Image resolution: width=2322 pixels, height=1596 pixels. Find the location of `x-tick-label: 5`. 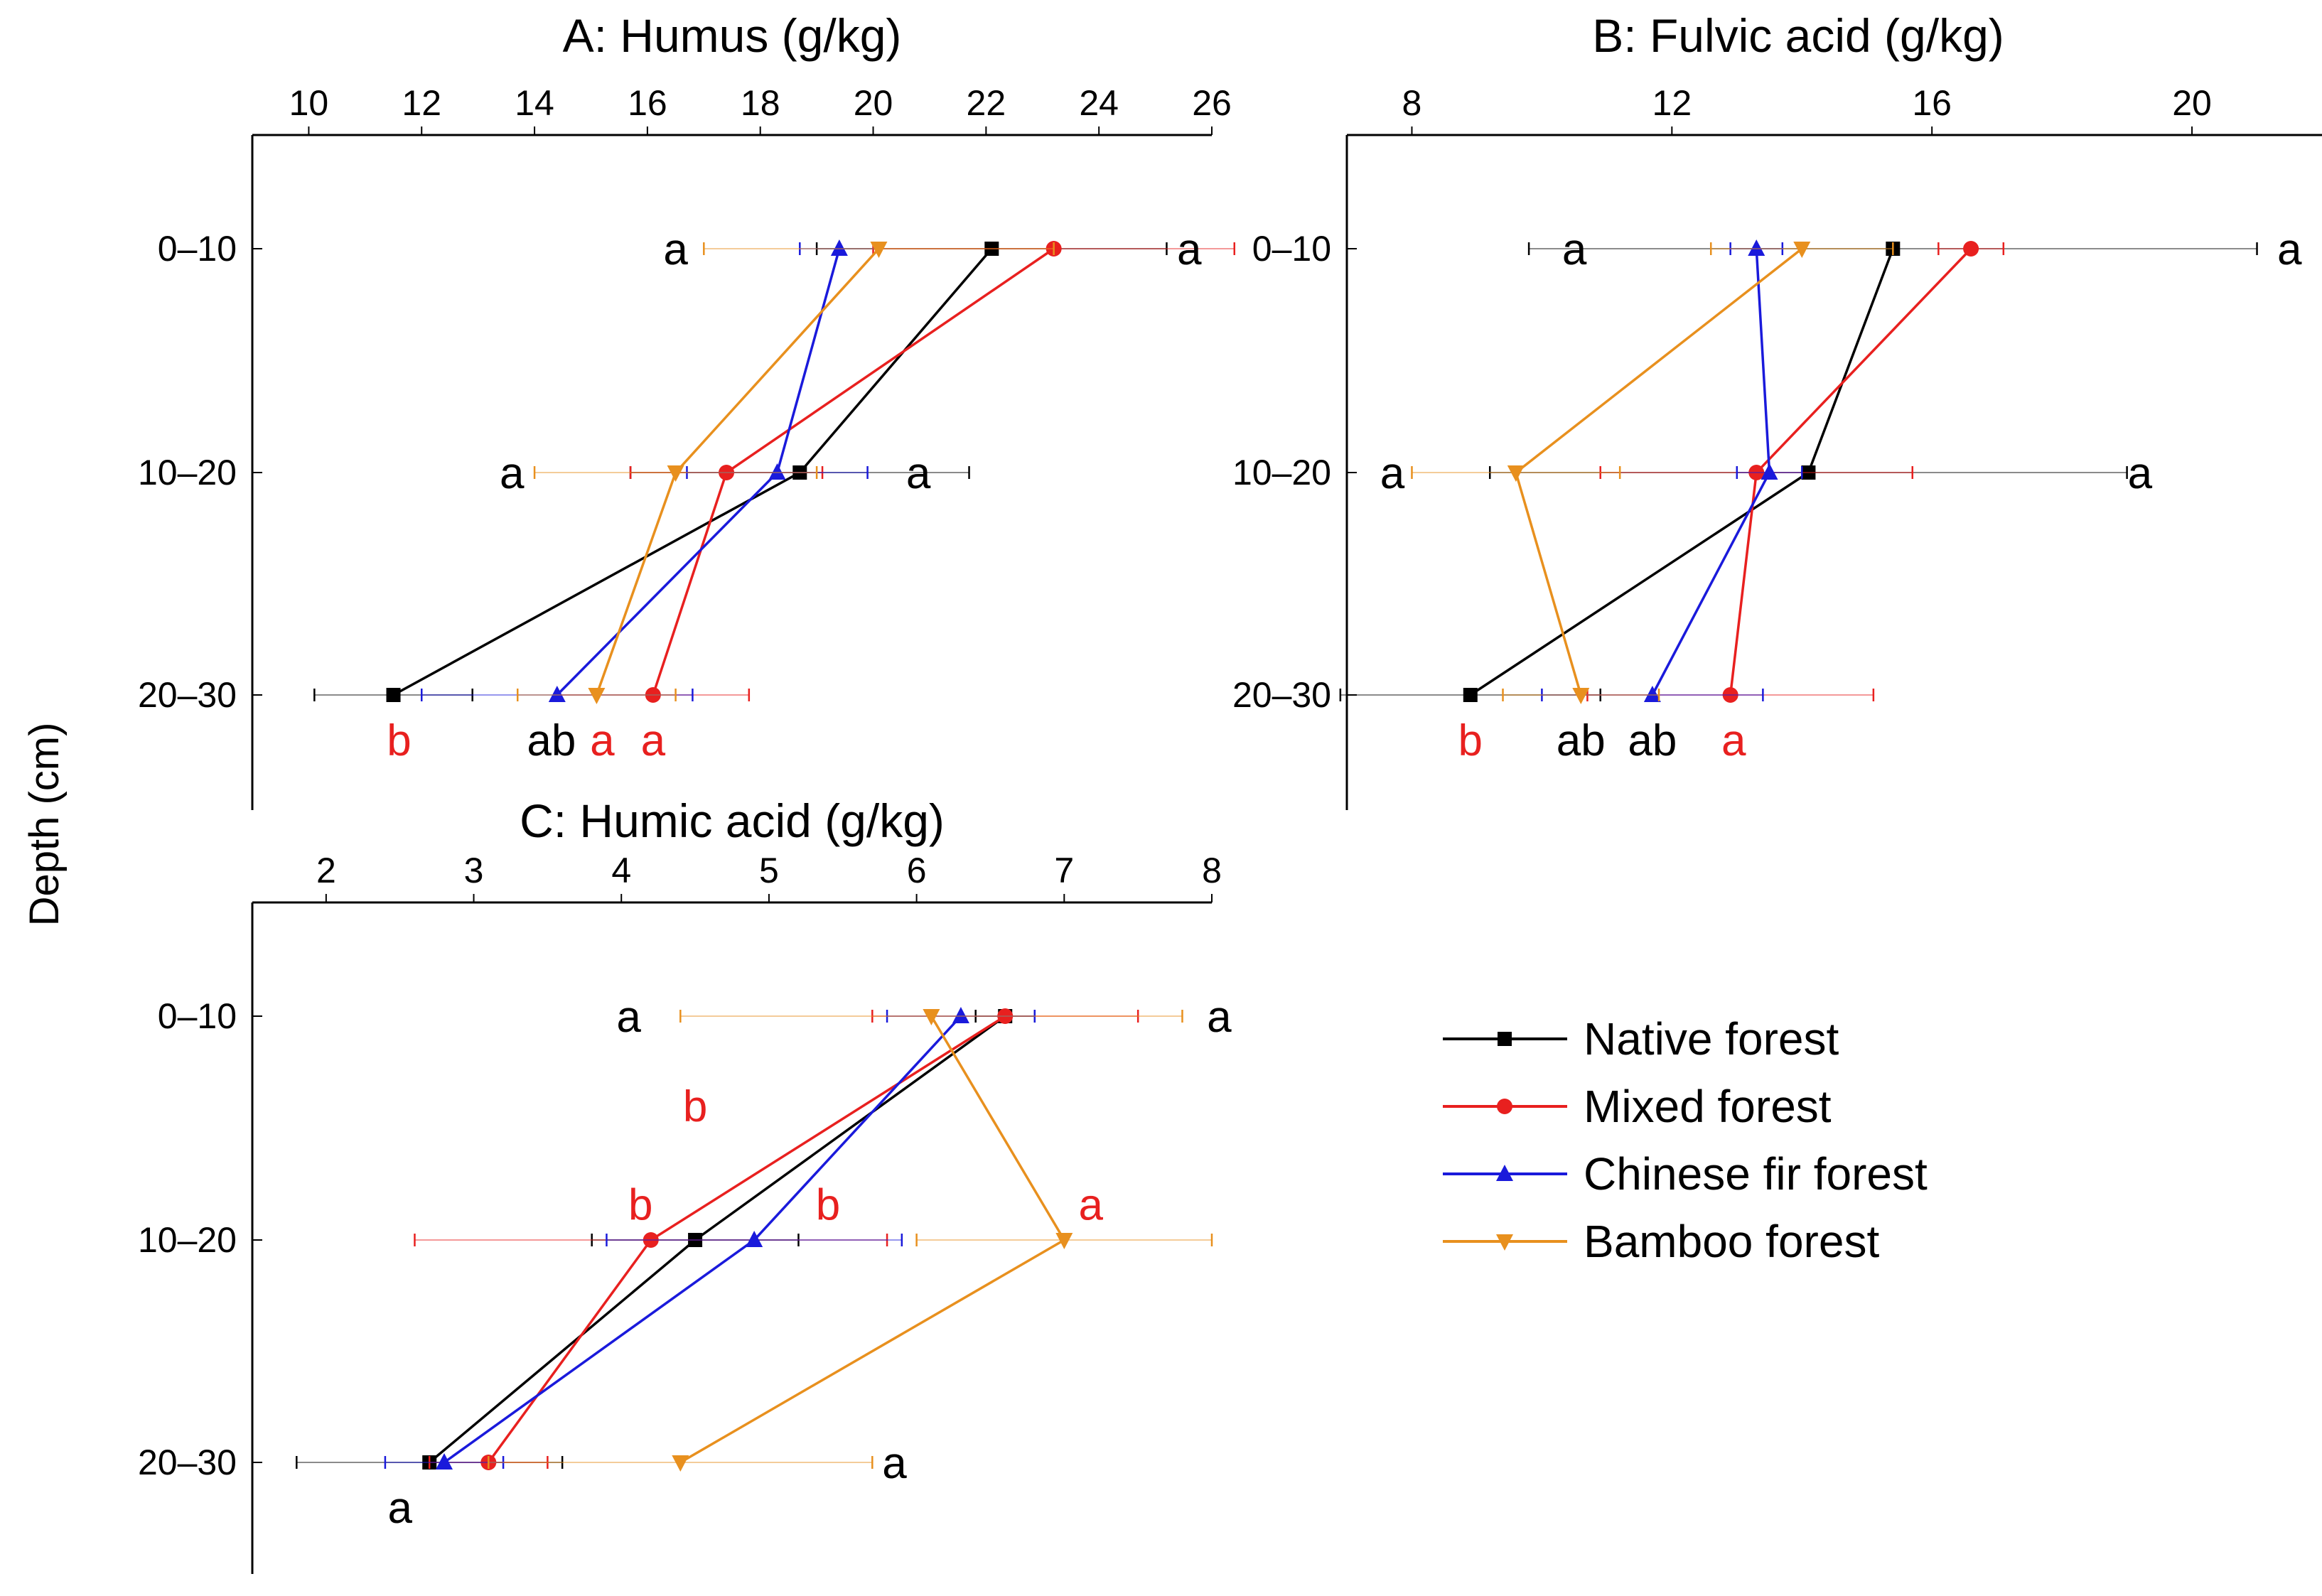

x-tick-label: 5 is located at coordinates (769, 871).